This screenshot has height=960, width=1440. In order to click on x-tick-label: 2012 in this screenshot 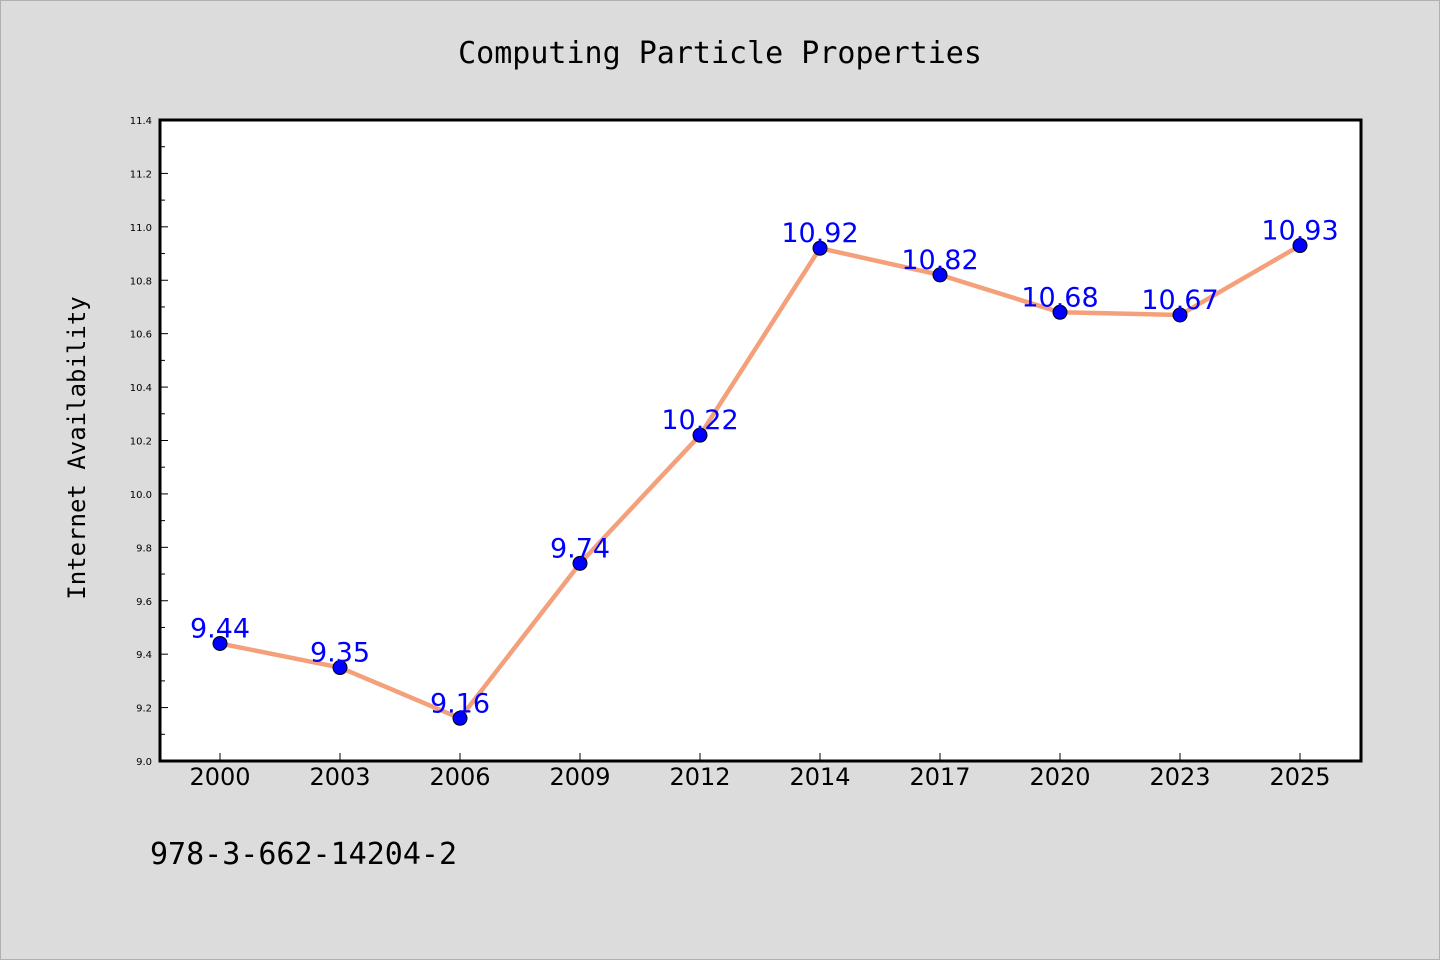, I will do `click(699, 777)`.